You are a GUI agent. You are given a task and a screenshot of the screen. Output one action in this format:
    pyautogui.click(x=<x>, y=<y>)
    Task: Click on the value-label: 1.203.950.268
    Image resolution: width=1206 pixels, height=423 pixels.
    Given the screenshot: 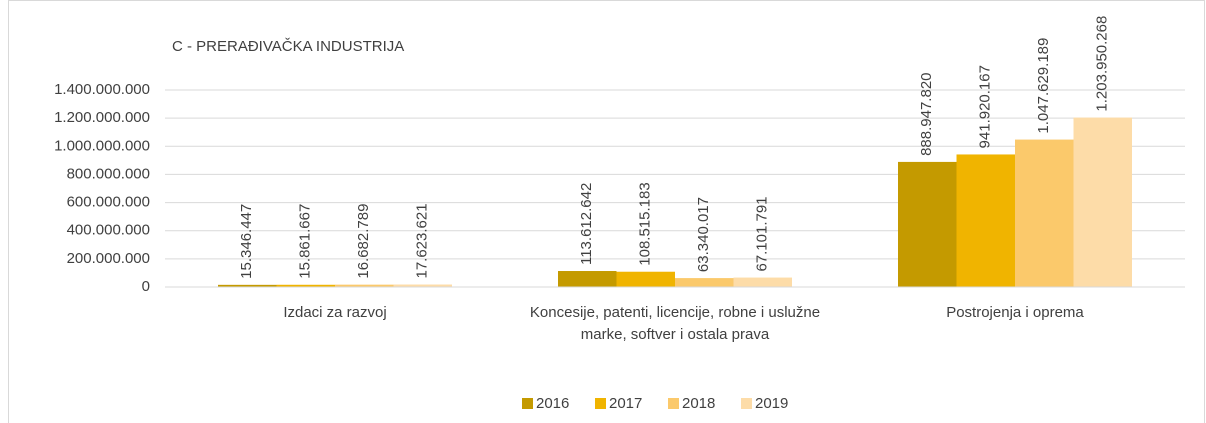 What is the action you would take?
    pyautogui.click(x=1102, y=64)
    